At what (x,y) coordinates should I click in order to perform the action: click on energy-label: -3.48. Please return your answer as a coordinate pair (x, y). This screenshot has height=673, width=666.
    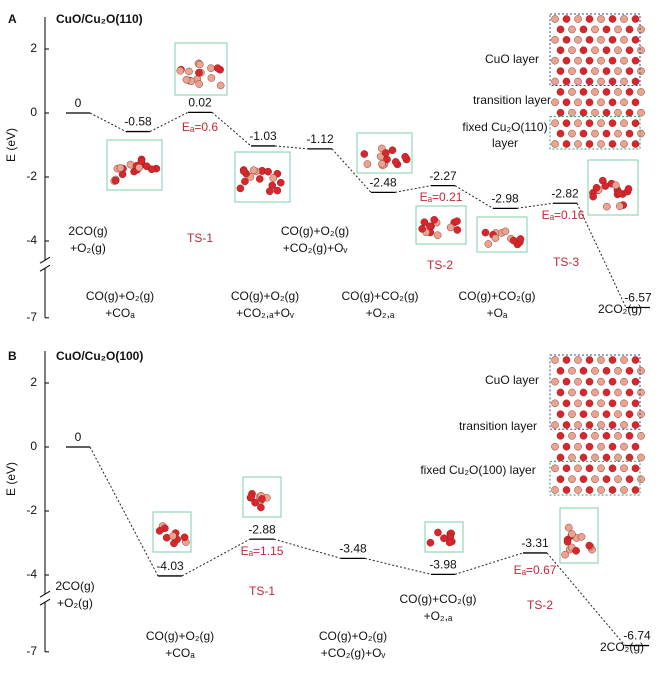
    Looking at the image, I should click on (353, 549).